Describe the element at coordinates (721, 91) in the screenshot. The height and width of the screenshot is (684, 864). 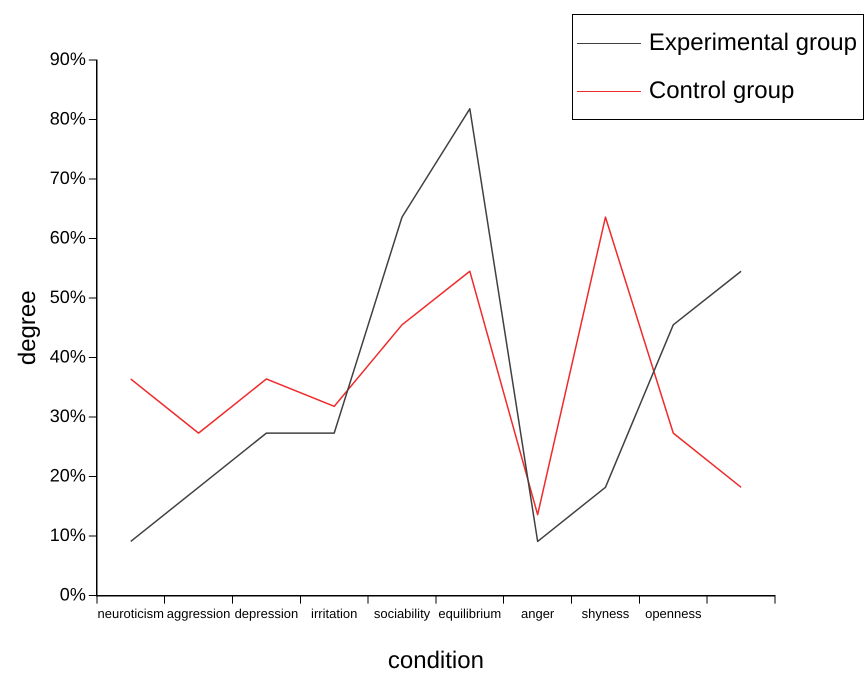
I see `legend-label: Control group` at that location.